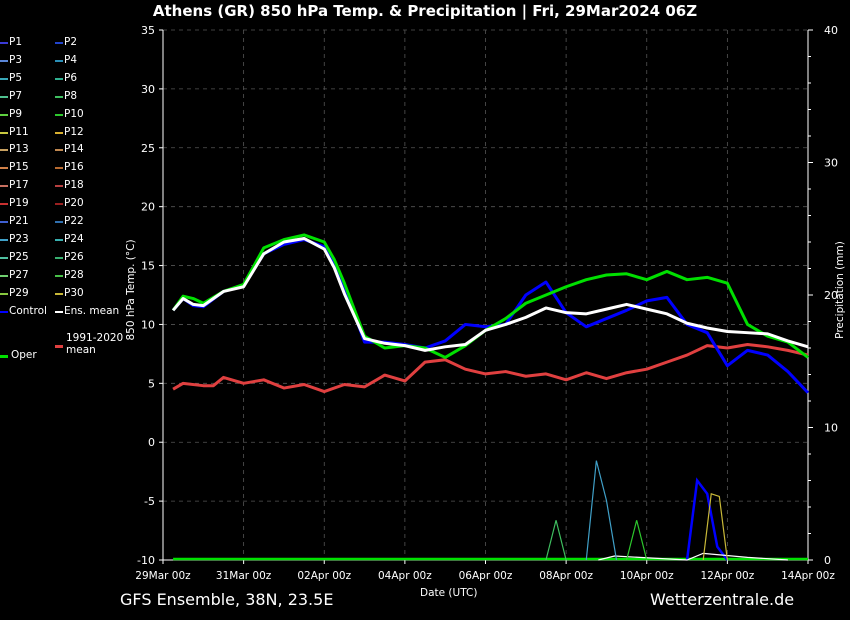  What do you see at coordinates (19, 292) in the screenshot?
I see `legend-label: P29` at bounding box center [19, 292].